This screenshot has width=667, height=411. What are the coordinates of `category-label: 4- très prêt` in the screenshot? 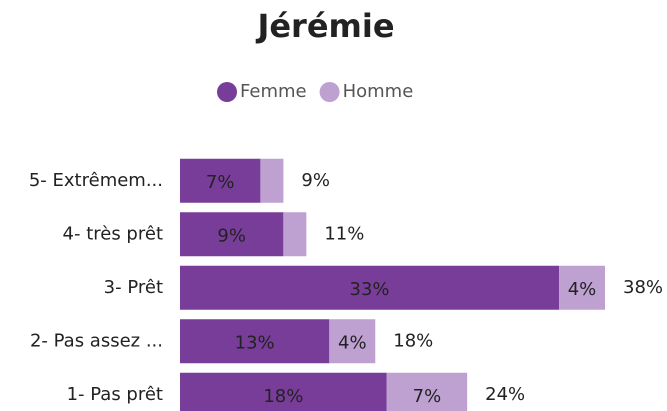 It's located at (113, 233).